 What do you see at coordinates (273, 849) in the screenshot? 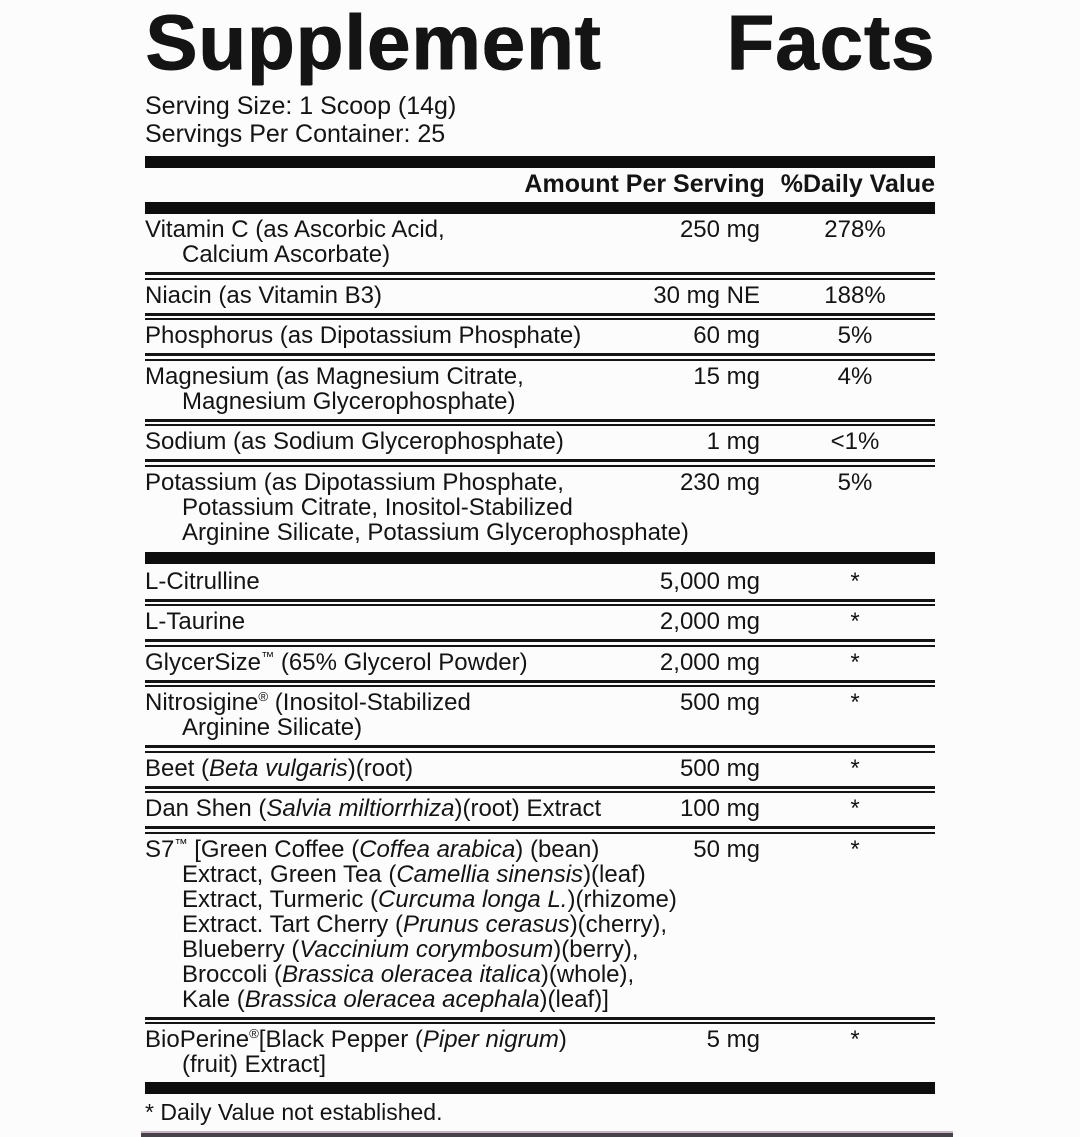
I see `name-text: [Green Coffee (` at bounding box center [273, 849].